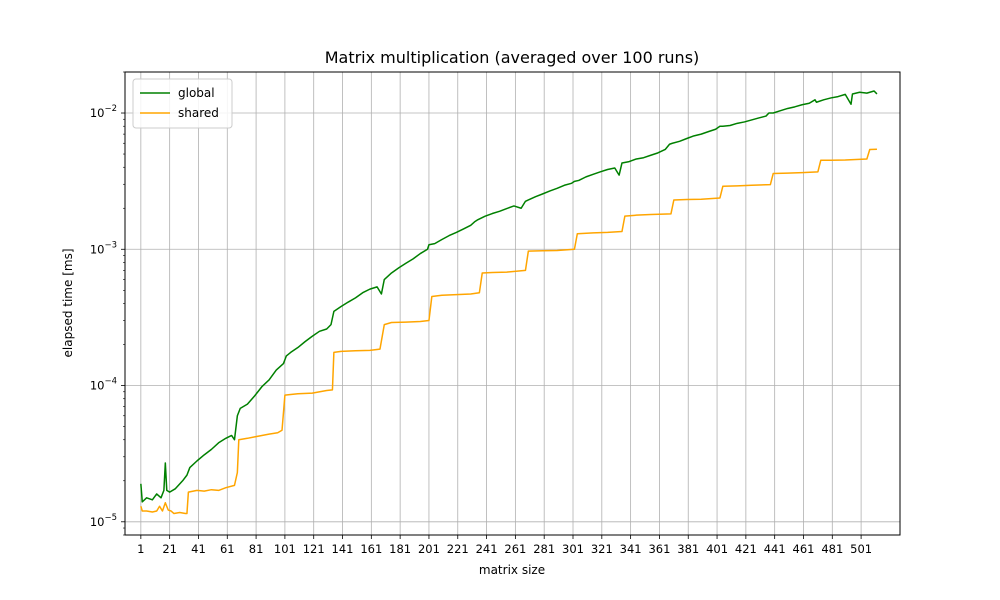 This screenshot has height=600, width=1000. Describe the element at coordinates (198, 549) in the screenshot. I see `x-tick-label: 41` at that location.